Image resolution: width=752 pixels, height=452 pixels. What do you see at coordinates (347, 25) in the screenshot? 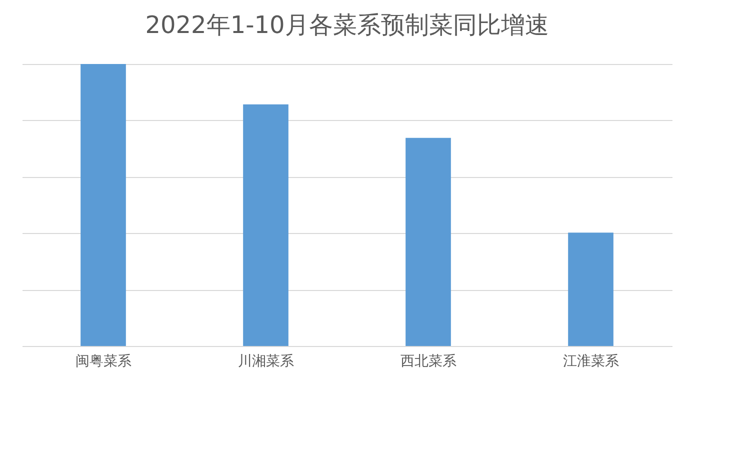
I see `chart-title: 2022年1-10月各菜系预制菜同比增速` at bounding box center [347, 25].